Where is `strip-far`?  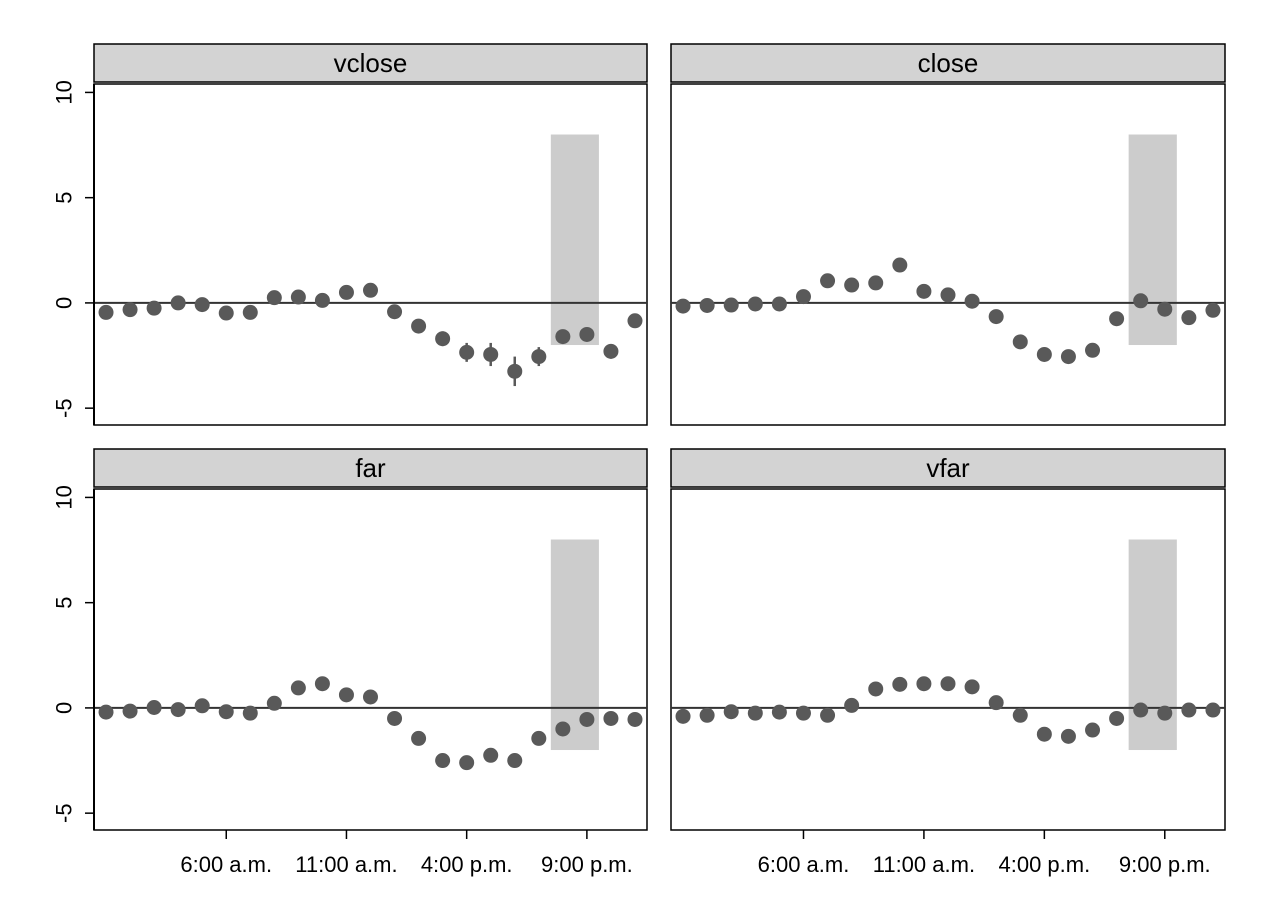 strip-far is located at coordinates (370, 468).